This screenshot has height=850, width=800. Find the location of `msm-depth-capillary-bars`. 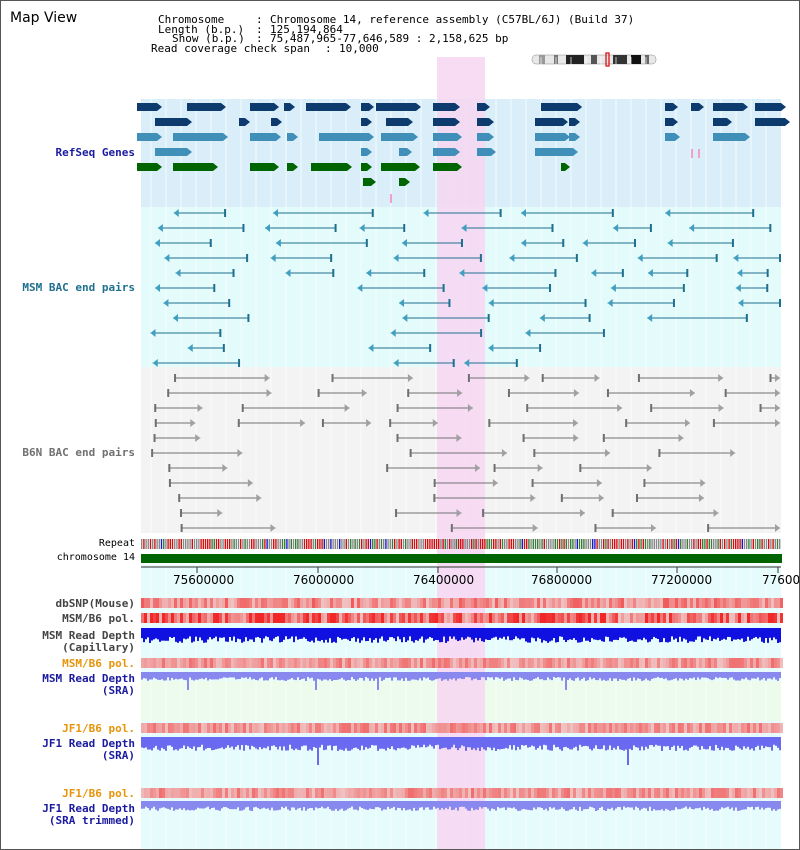

msm-depth-capillary-bars is located at coordinates (461, 635).